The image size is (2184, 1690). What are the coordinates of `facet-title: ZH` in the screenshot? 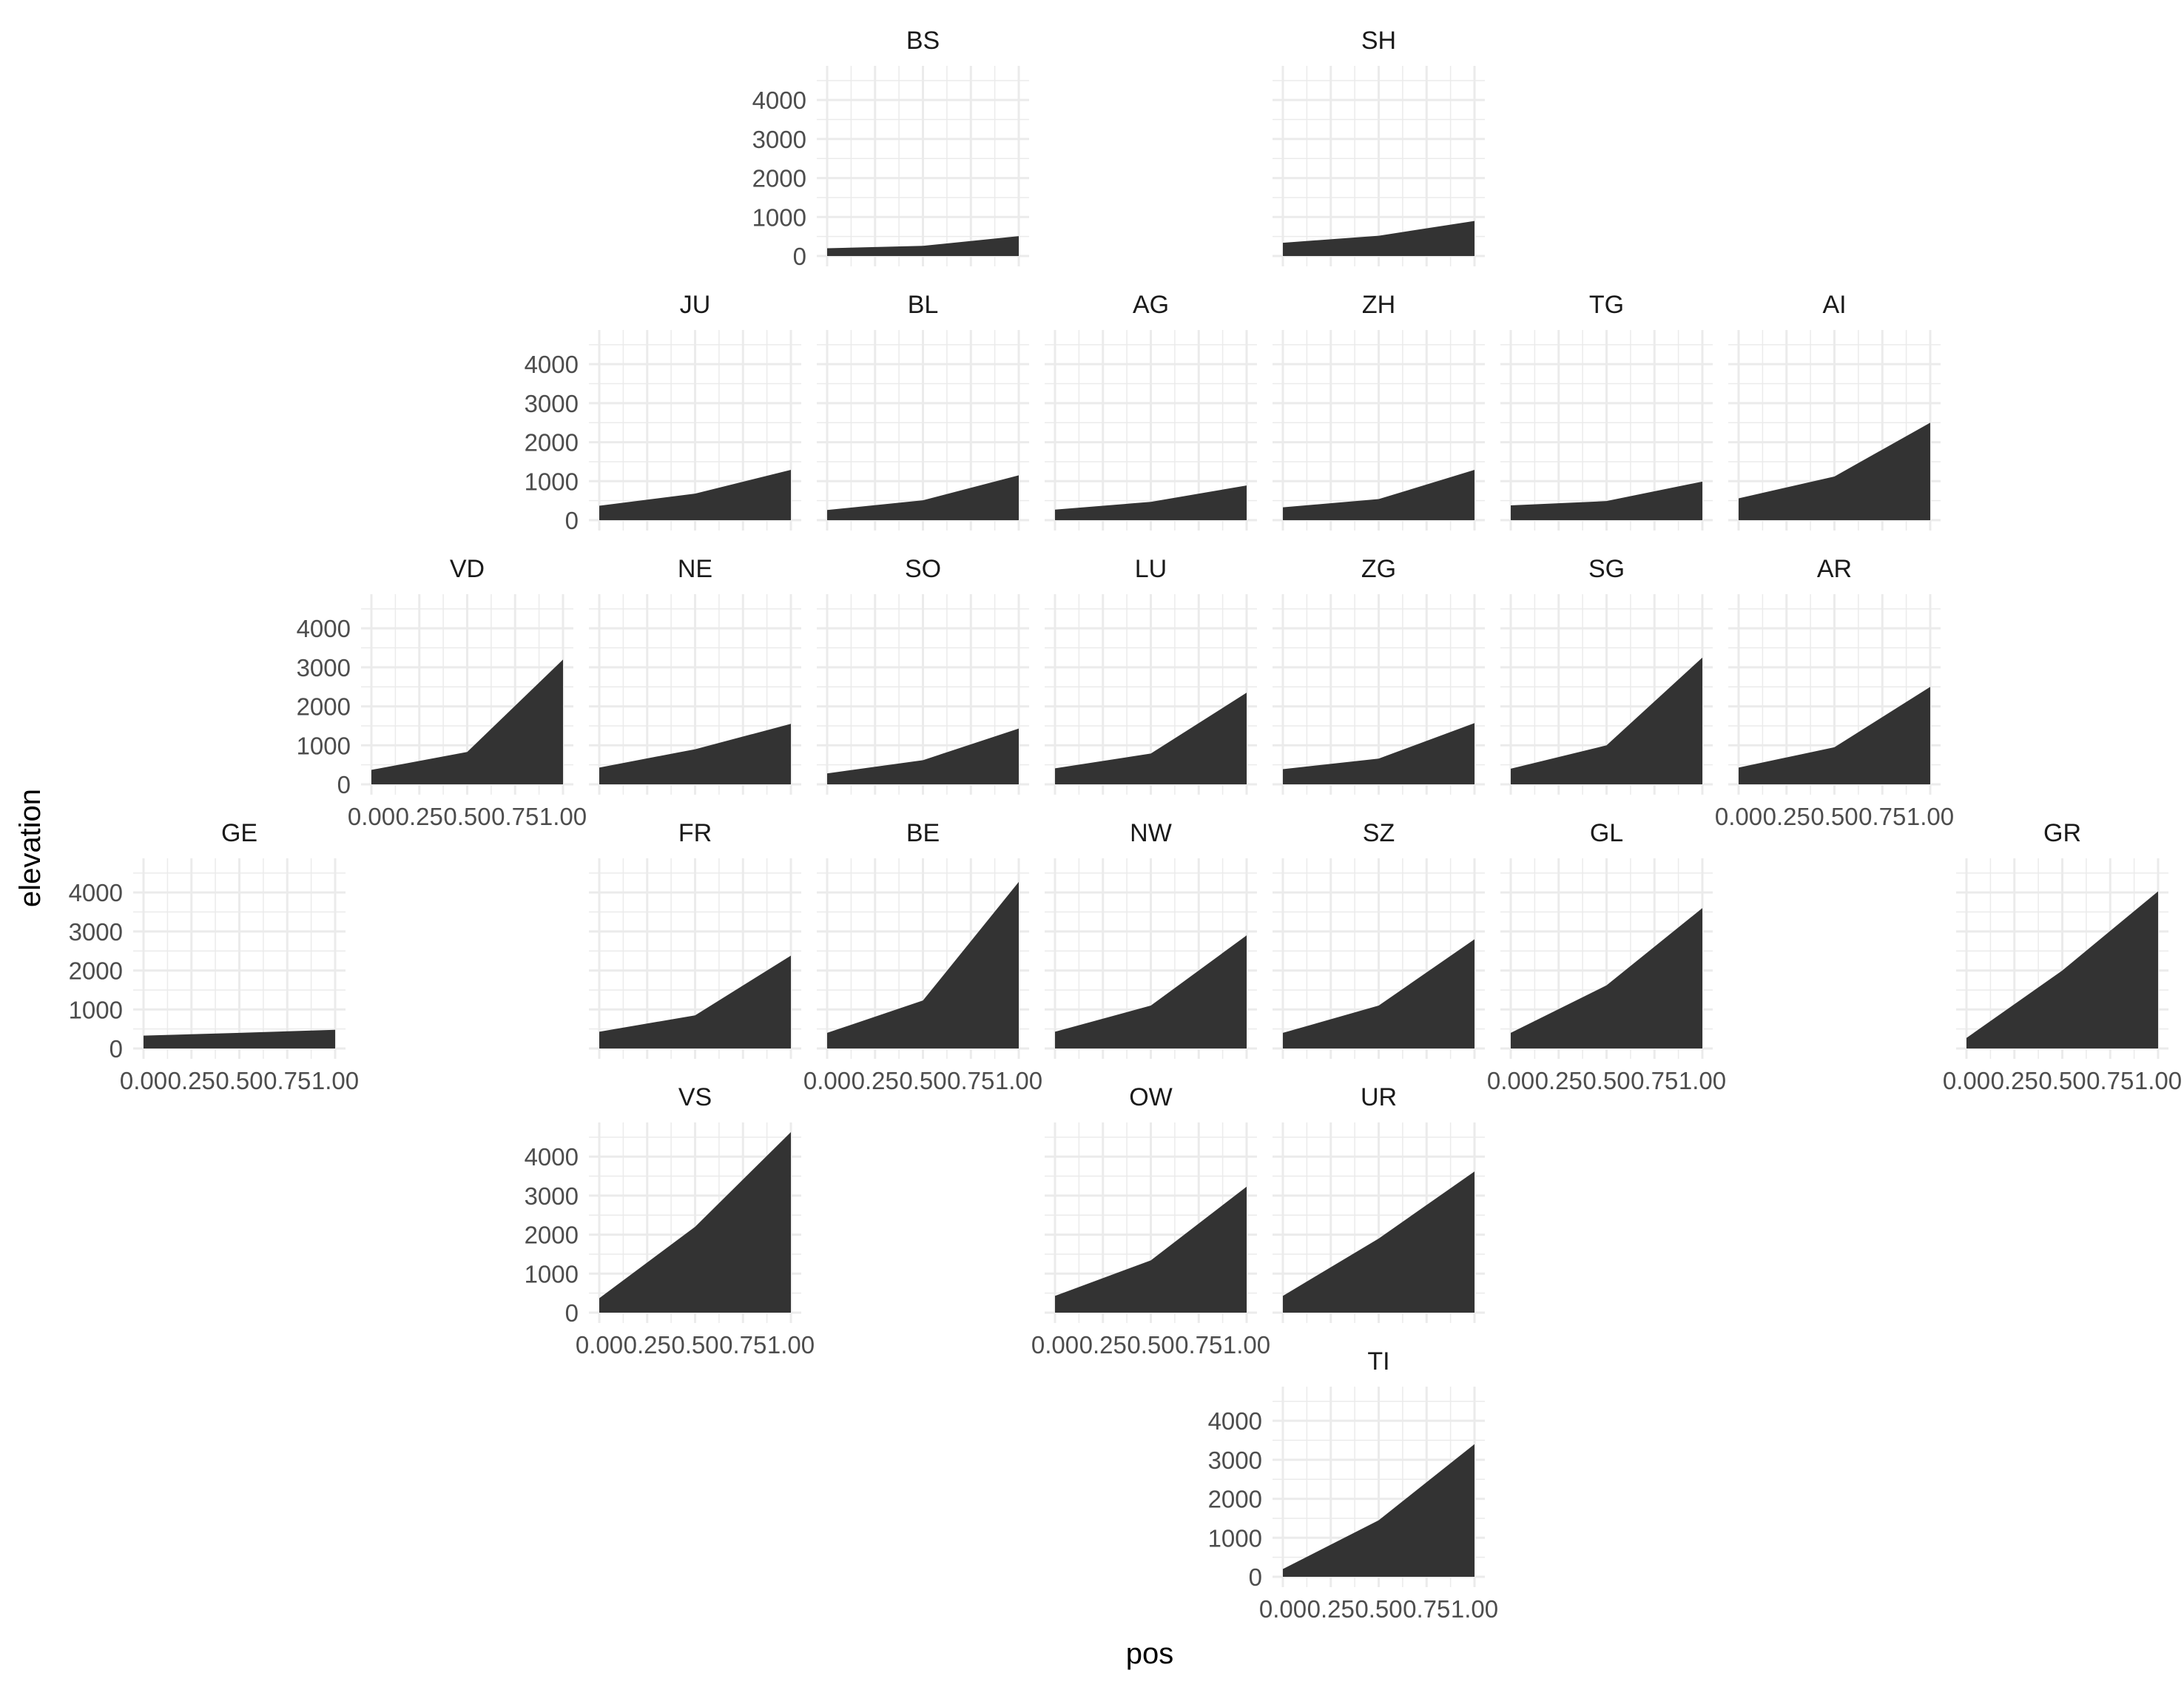 It's located at (1378, 305).